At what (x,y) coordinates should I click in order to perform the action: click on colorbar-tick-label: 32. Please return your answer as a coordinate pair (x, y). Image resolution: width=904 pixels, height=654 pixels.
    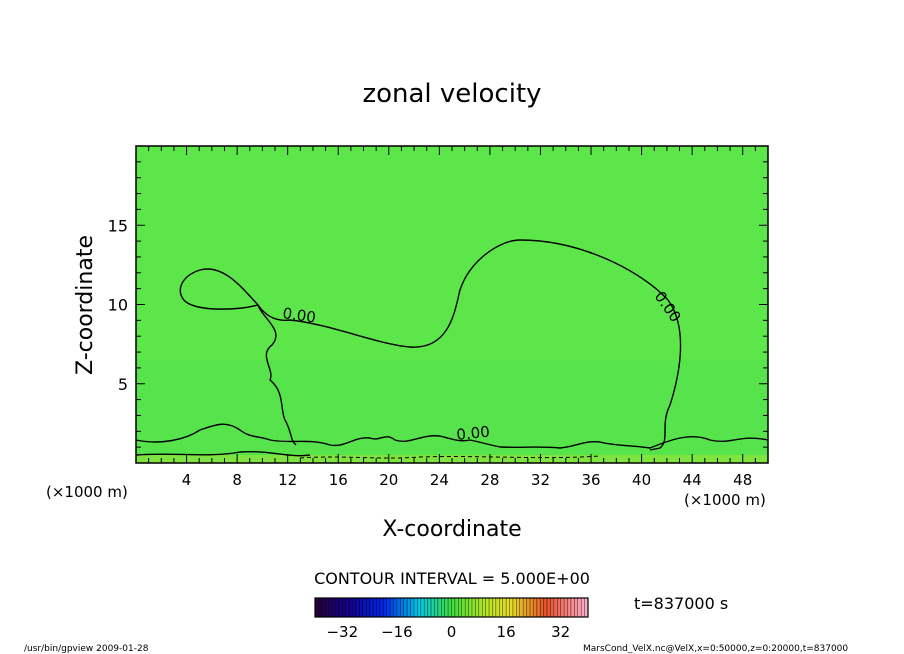
    Looking at the image, I should click on (560, 632).